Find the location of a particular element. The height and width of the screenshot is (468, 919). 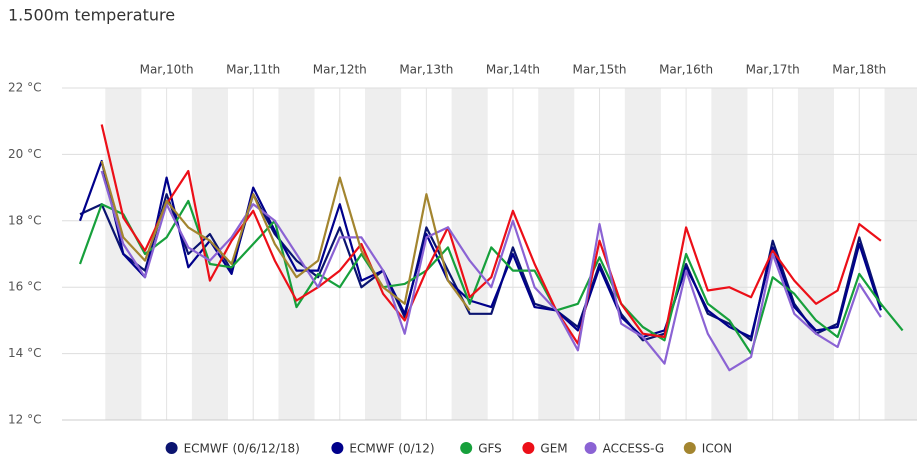

x-tick-label: Mar,10th is located at coordinates (167, 70).